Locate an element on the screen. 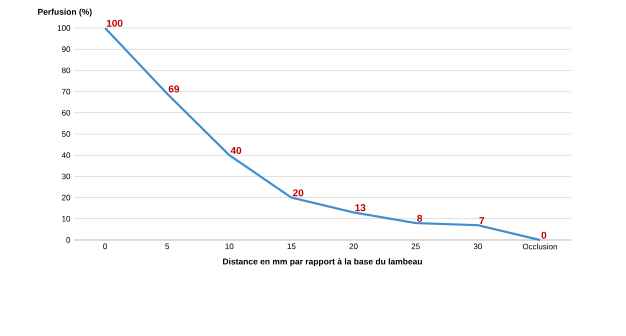 The width and height of the screenshot is (626, 336). y-axis-title: Perfusion (%) is located at coordinates (65, 12).